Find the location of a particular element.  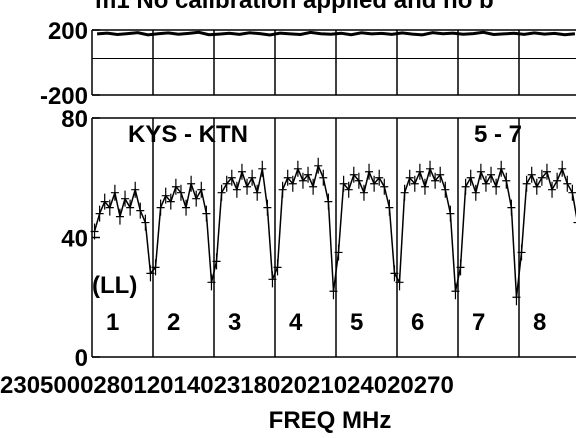

if-label: 8 is located at coordinates (539, 322).